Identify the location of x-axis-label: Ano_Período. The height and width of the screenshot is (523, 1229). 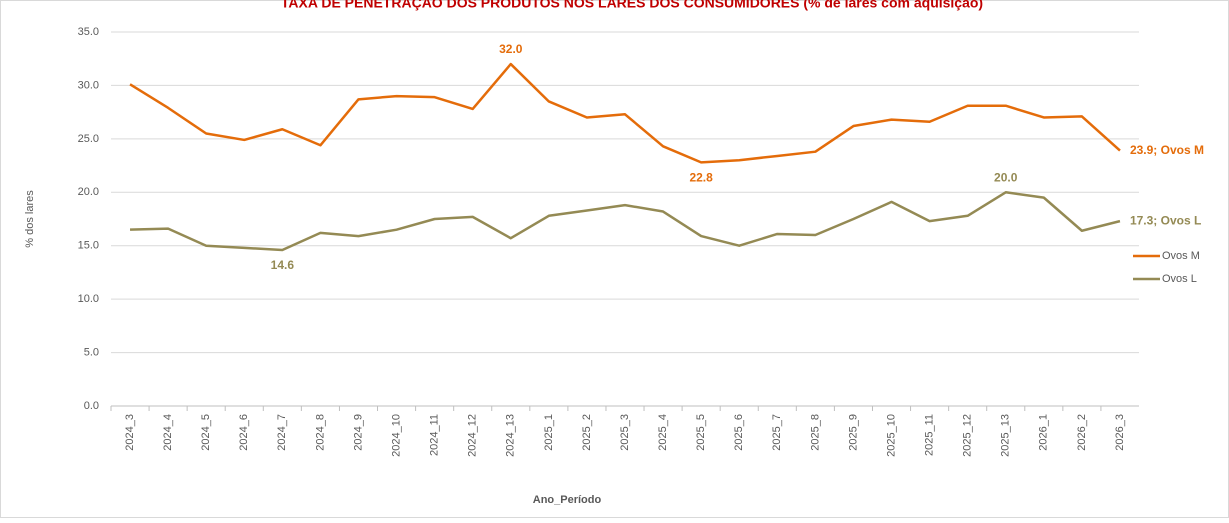
(567, 500).